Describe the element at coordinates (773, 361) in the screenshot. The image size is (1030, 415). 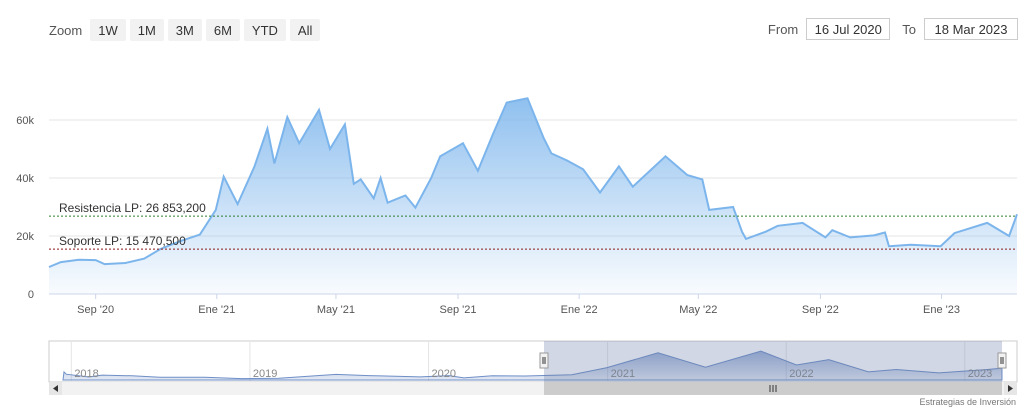
I see `navigator-selected-range` at that location.